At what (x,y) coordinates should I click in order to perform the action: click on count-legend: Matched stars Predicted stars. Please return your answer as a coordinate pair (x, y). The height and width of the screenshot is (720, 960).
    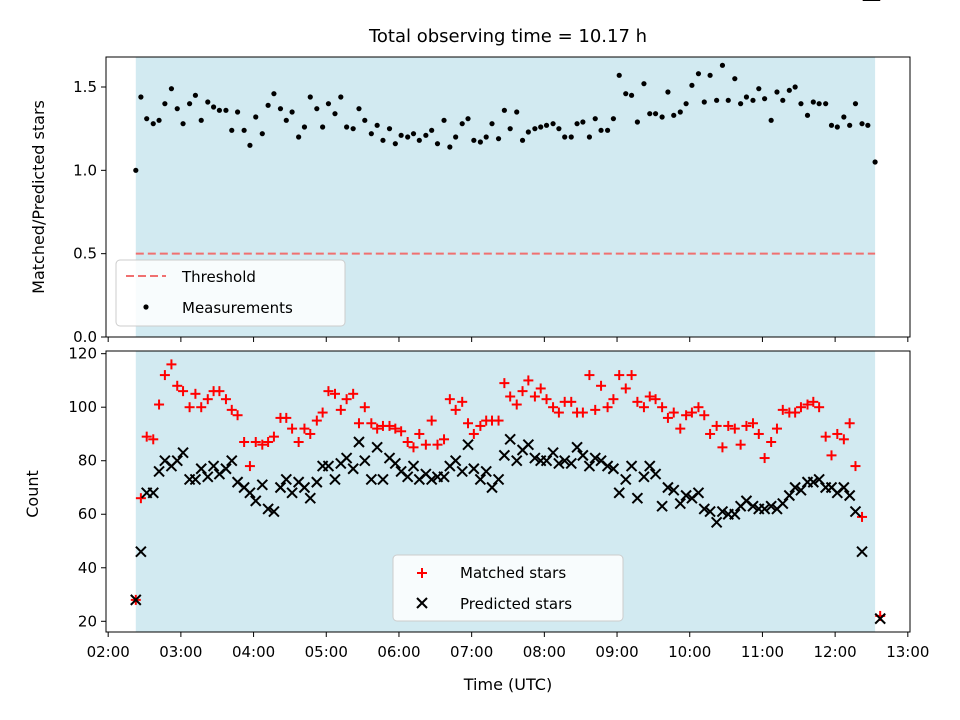
    Looking at the image, I should click on (508, 588).